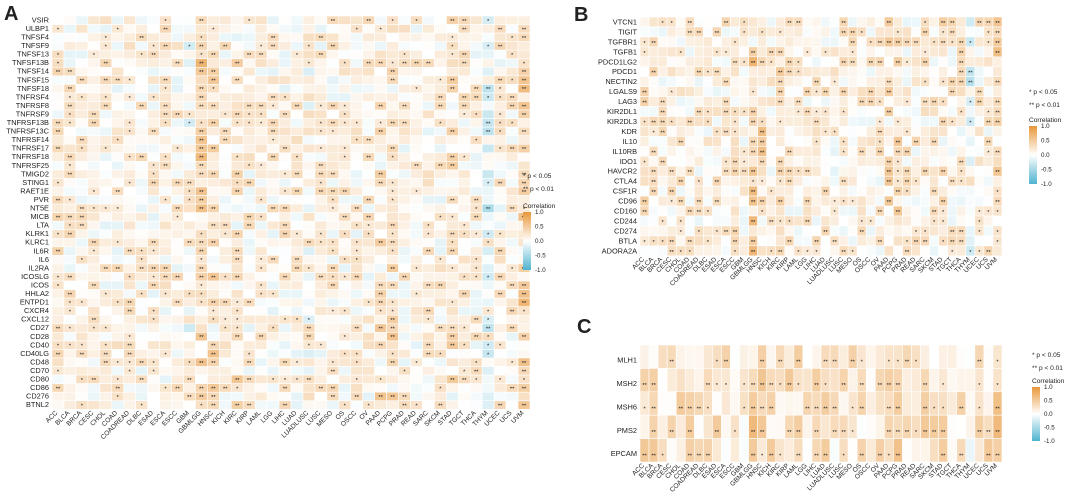 The width and height of the screenshot is (1065, 492). Describe the element at coordinates (35, 319) in the screenshot. I see `row-label: CXCL12` at that location.